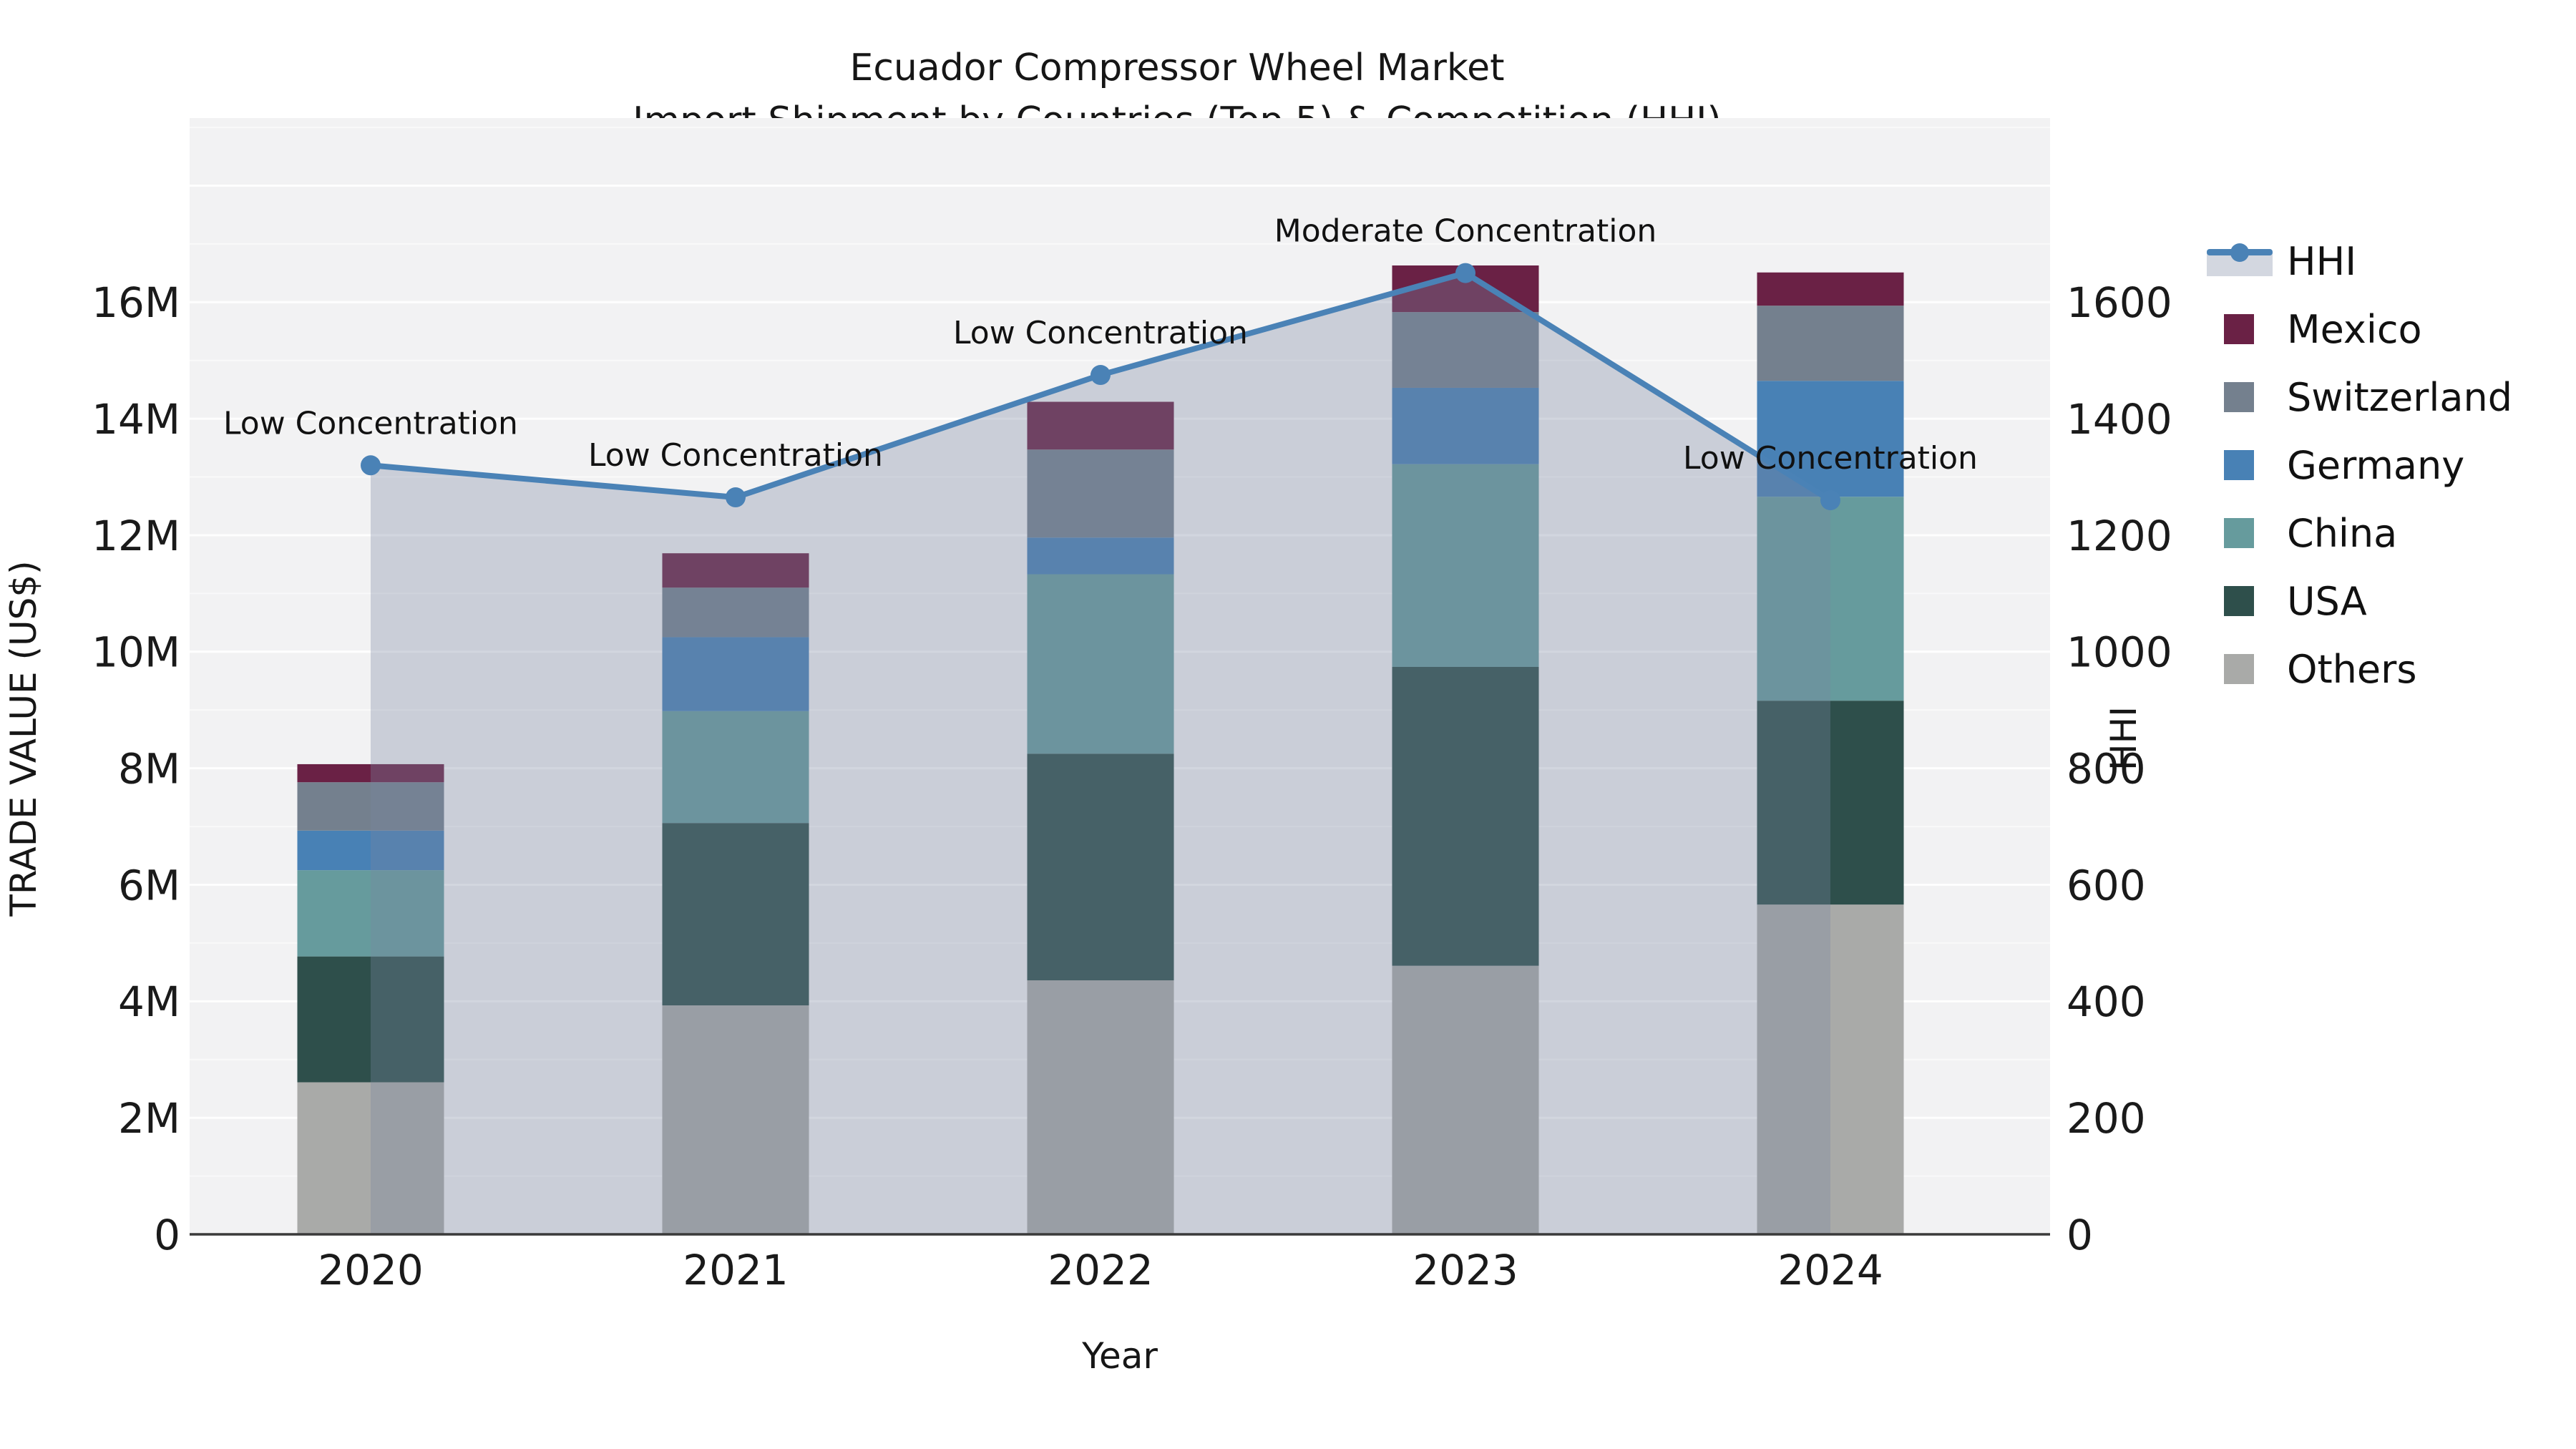 The width and height of the screenshot is (2576, 1449). Describe the element at coordinates (1100, 425) in the screenshot. I see `bar-segment-mexico-2022` at that location.